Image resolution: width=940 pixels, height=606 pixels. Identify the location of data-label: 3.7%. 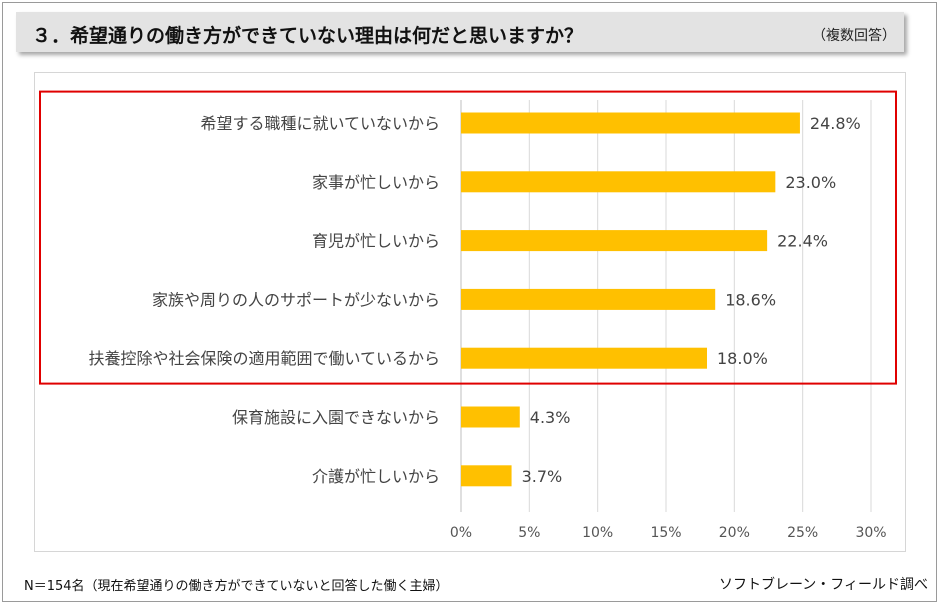
(542, 476).